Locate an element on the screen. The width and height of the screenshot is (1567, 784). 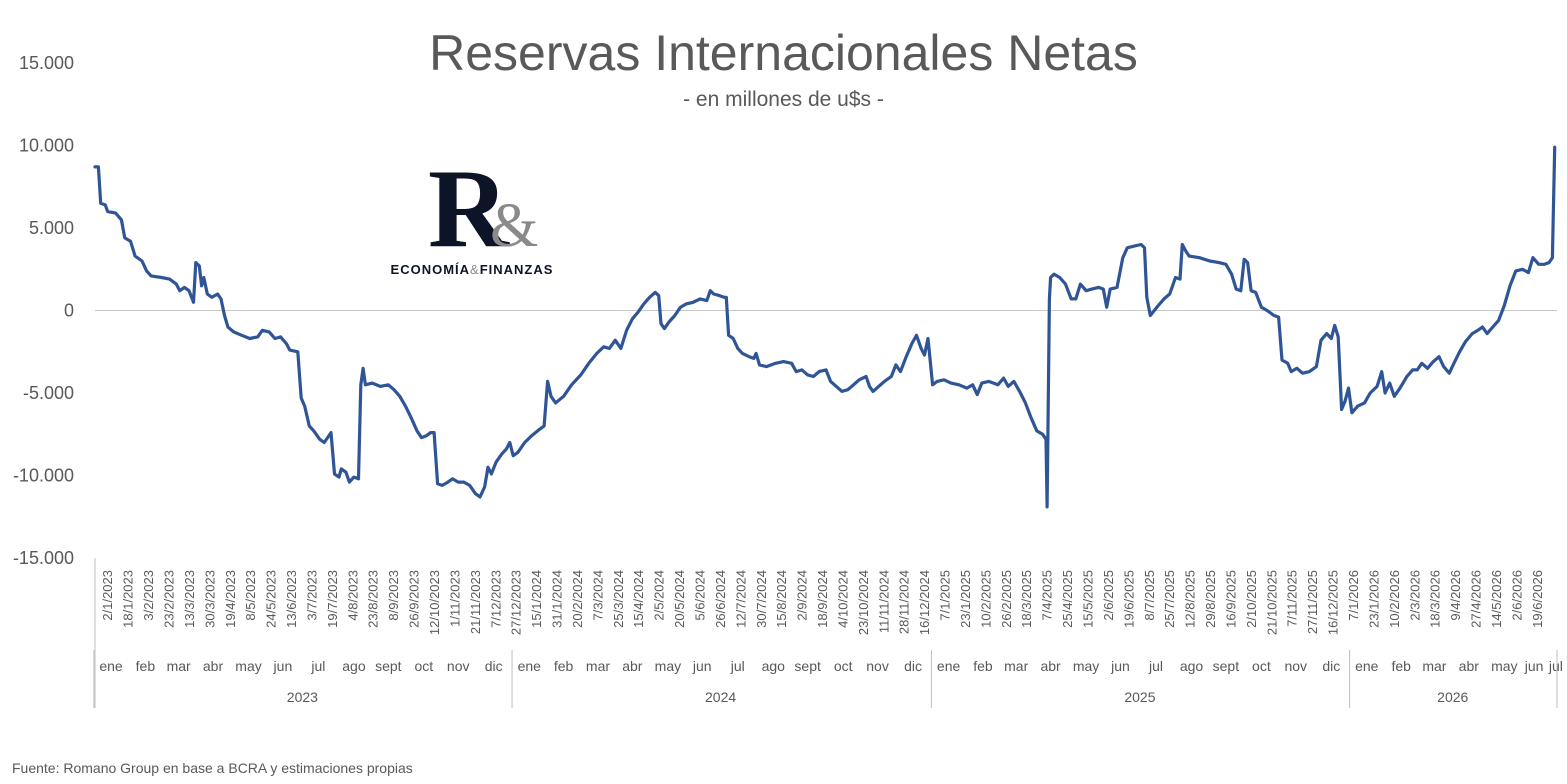
date-tick-label: 10/2/2026 is located at coordinates (1394, 599).